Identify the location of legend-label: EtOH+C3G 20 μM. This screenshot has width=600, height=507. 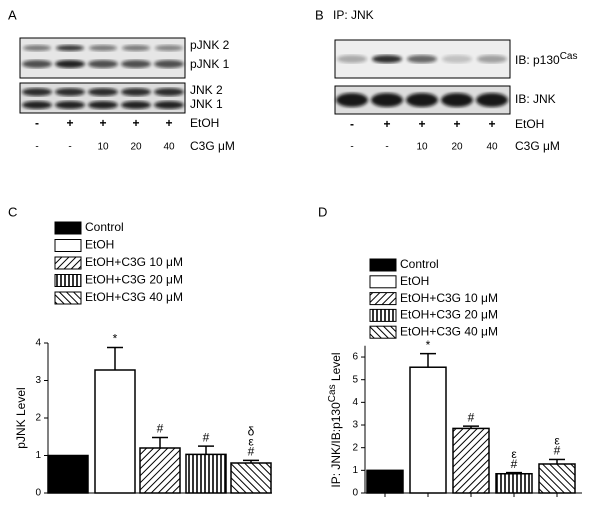
(449, 315).